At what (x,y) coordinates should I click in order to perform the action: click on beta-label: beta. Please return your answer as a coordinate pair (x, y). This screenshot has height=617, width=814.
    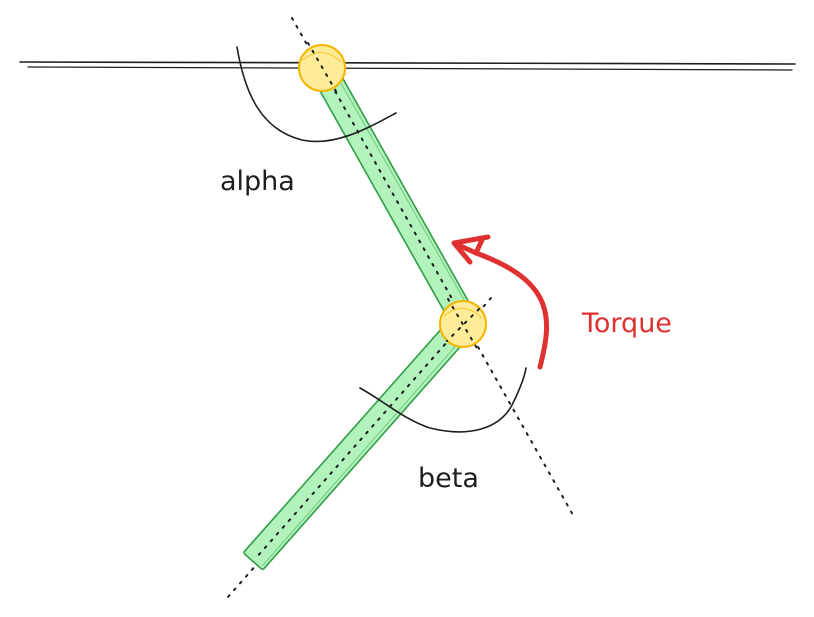
    Looking at the image, I should click on (448, 478).